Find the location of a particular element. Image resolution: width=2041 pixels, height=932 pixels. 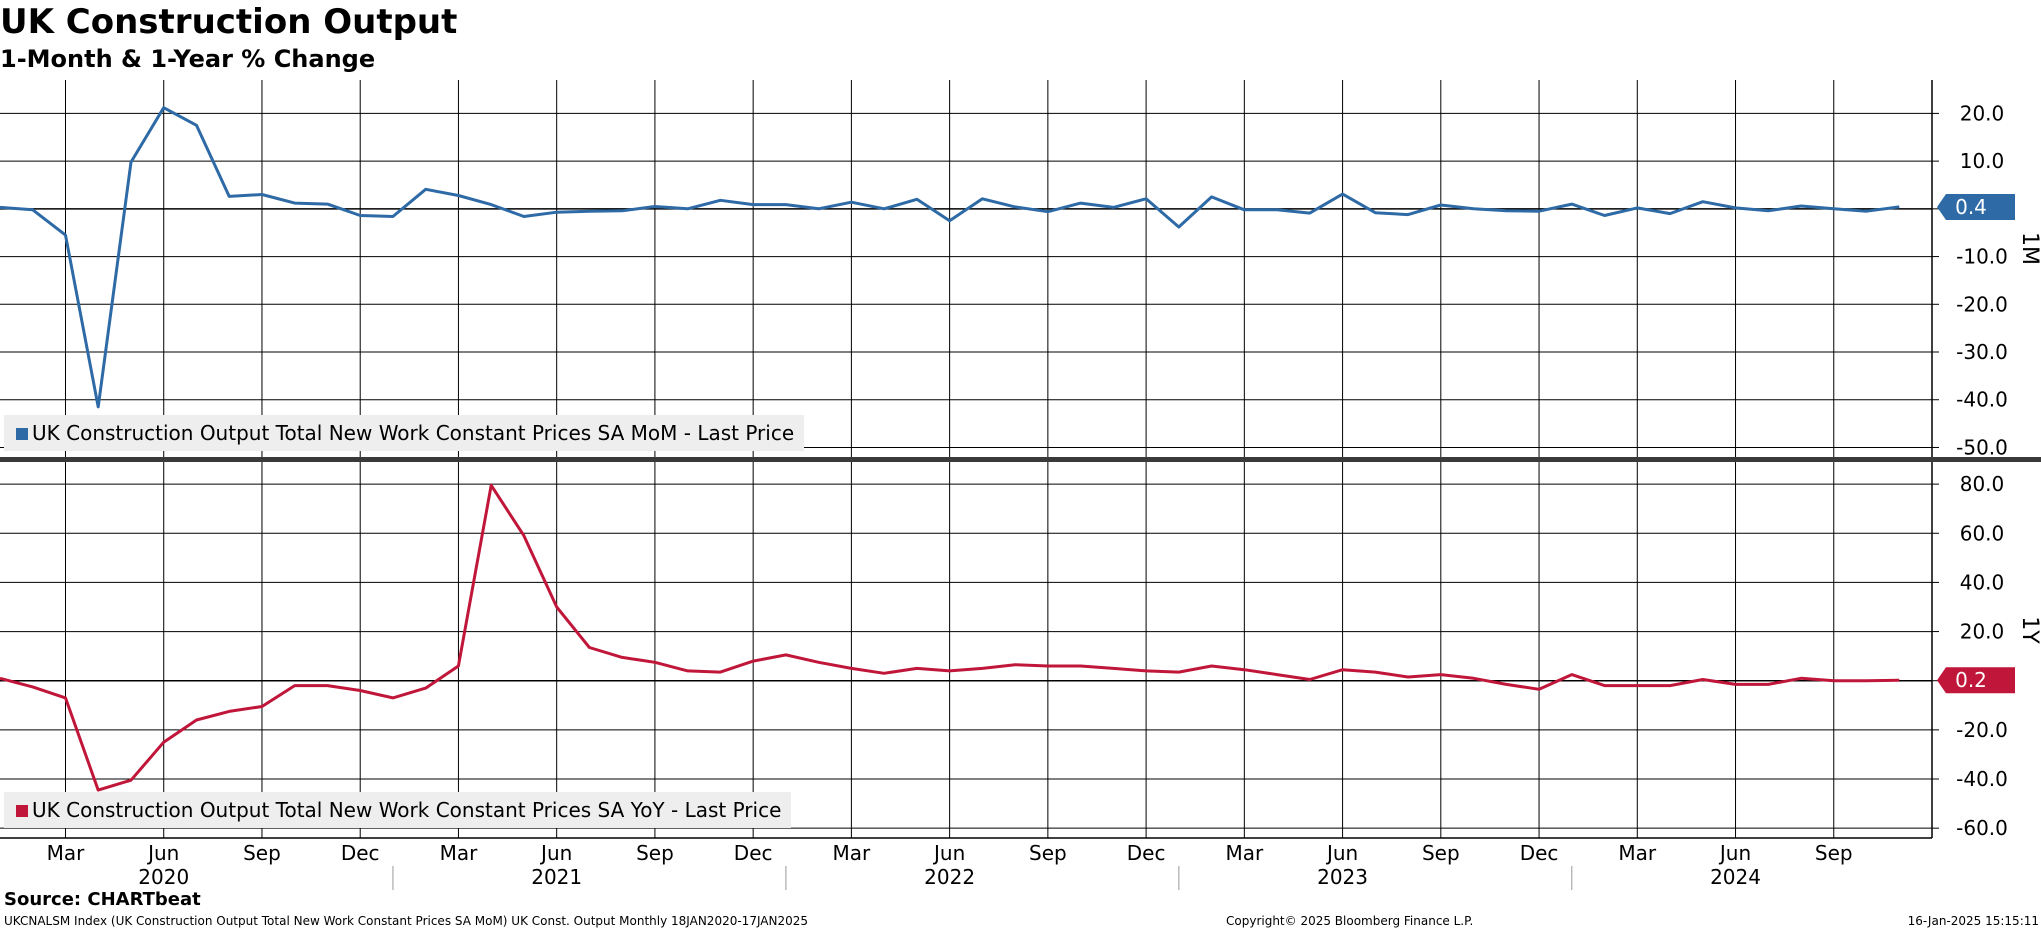

ytick-label-yoy-7: -60.0 is located at coordinates (1982, 828).